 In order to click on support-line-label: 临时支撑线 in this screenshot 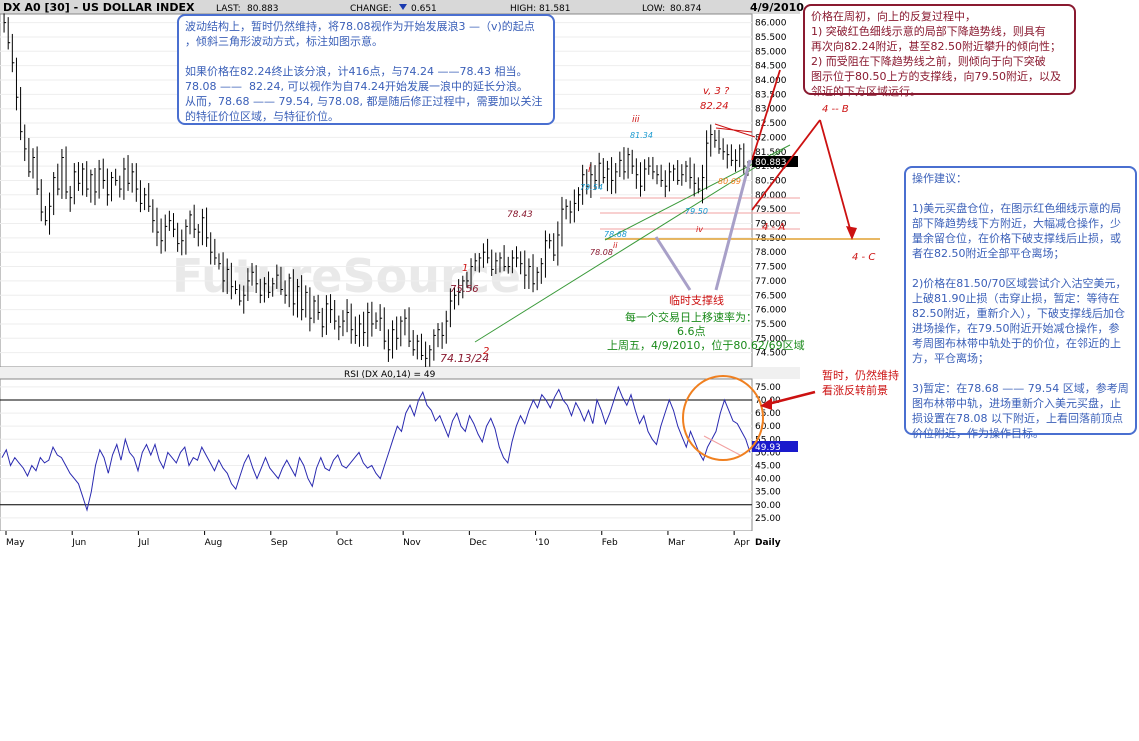, I will do `click(696, 300)`.